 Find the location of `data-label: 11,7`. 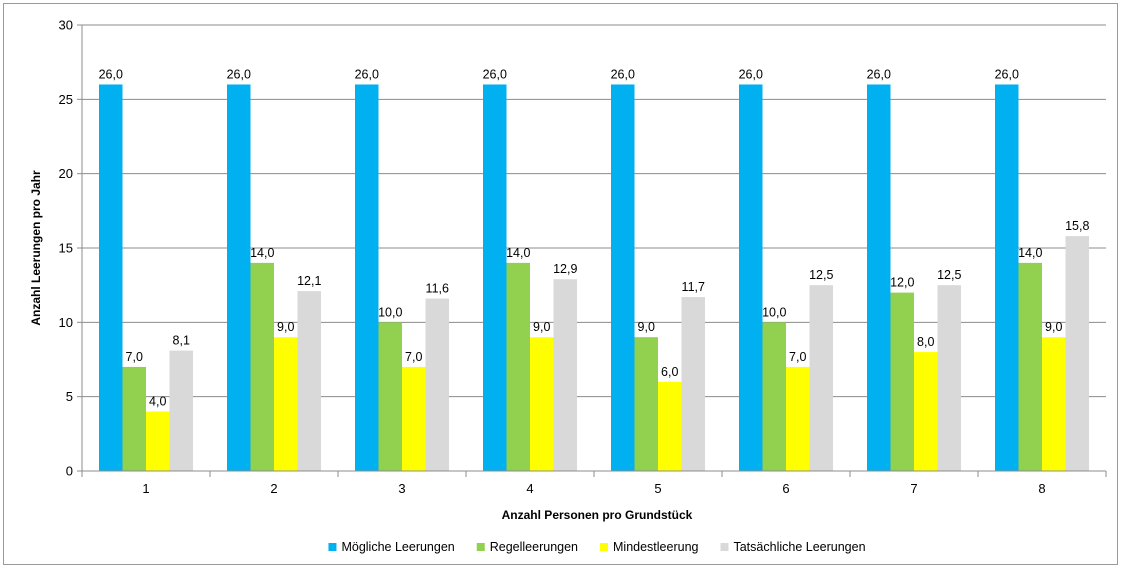

data-label: 11,7 is located at coordinates (693, 287).